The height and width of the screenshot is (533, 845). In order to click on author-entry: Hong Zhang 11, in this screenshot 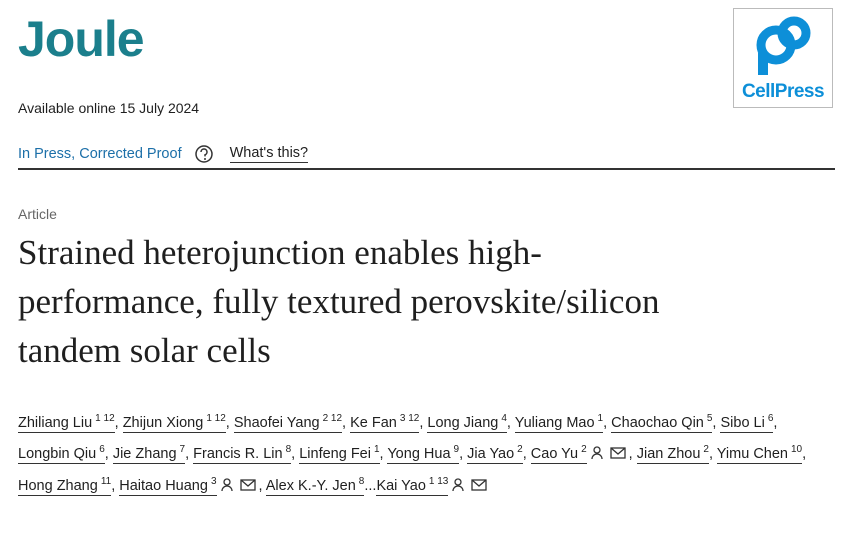, I will do `click(68, 486)`.